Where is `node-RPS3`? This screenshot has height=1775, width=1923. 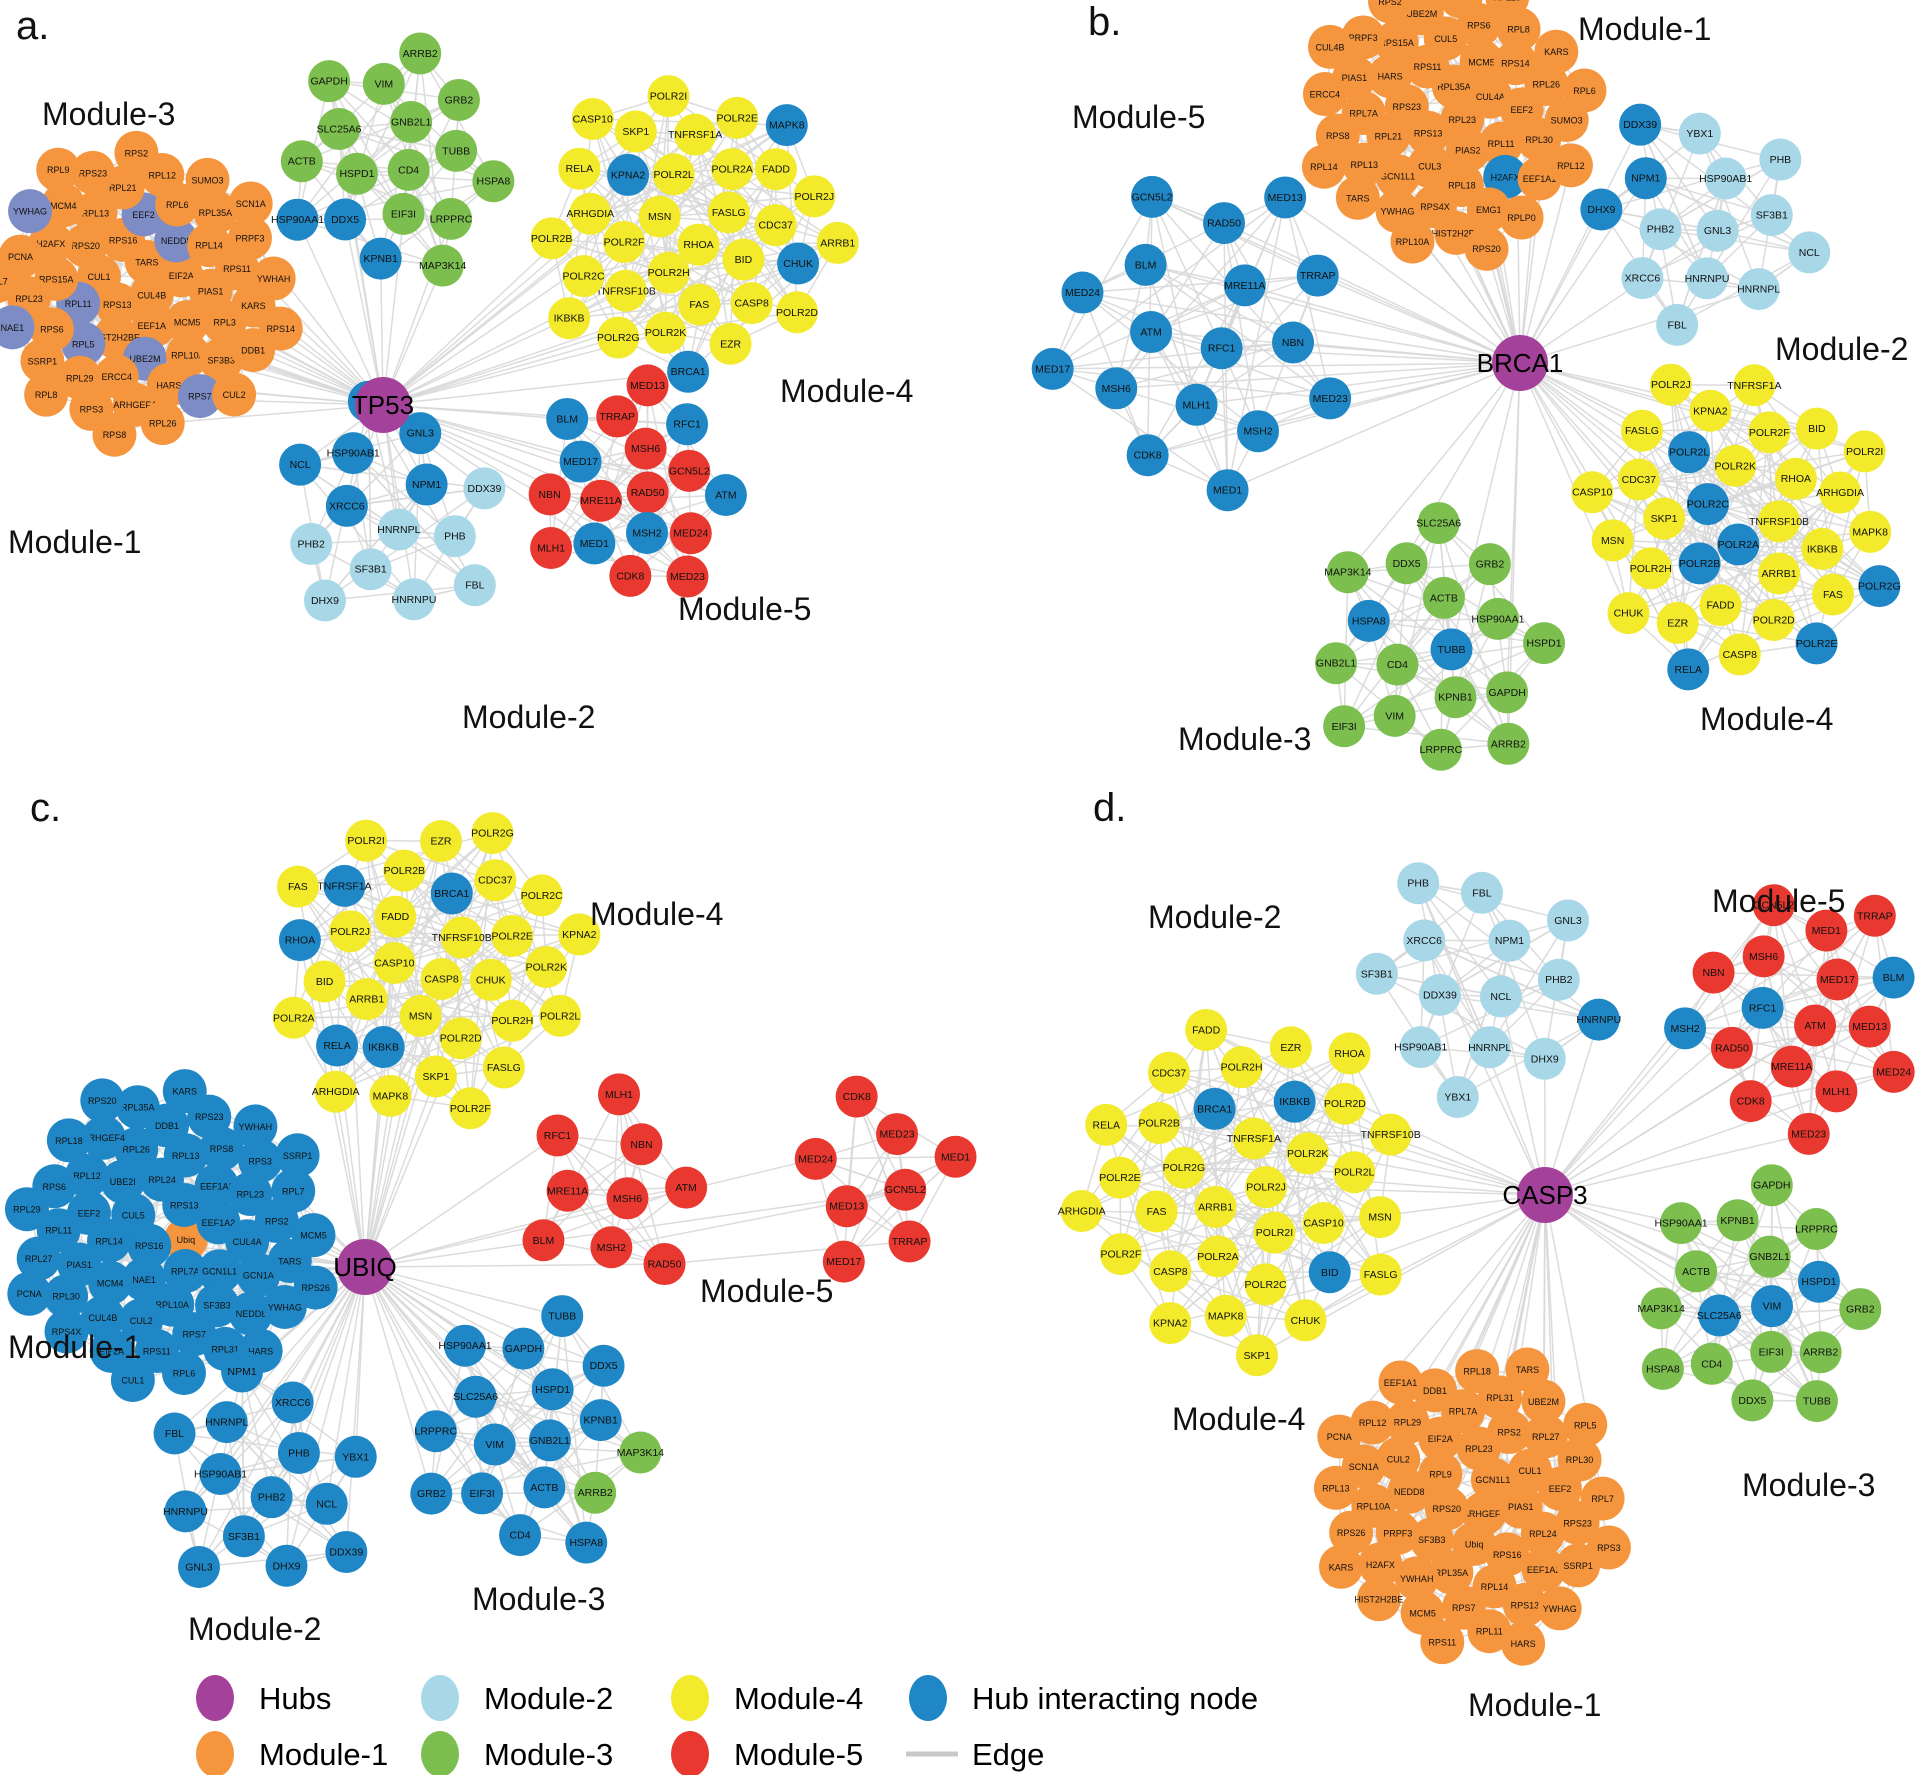 node-RPS3 is located at coordinates (260, 1160).